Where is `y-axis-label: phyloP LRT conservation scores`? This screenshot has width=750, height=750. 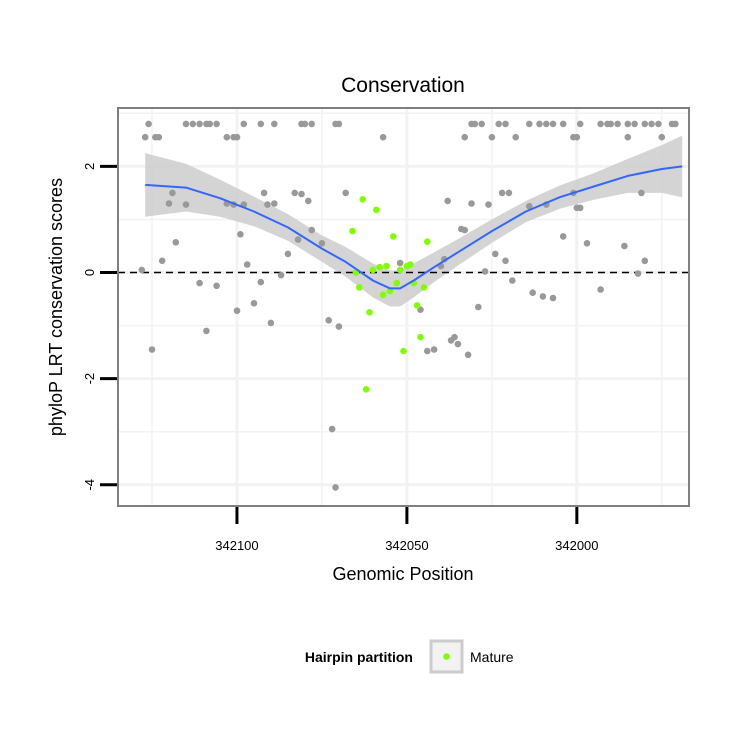
y-axis-label: phyloP LRT conservation scores is located at coordinates (56, 307).